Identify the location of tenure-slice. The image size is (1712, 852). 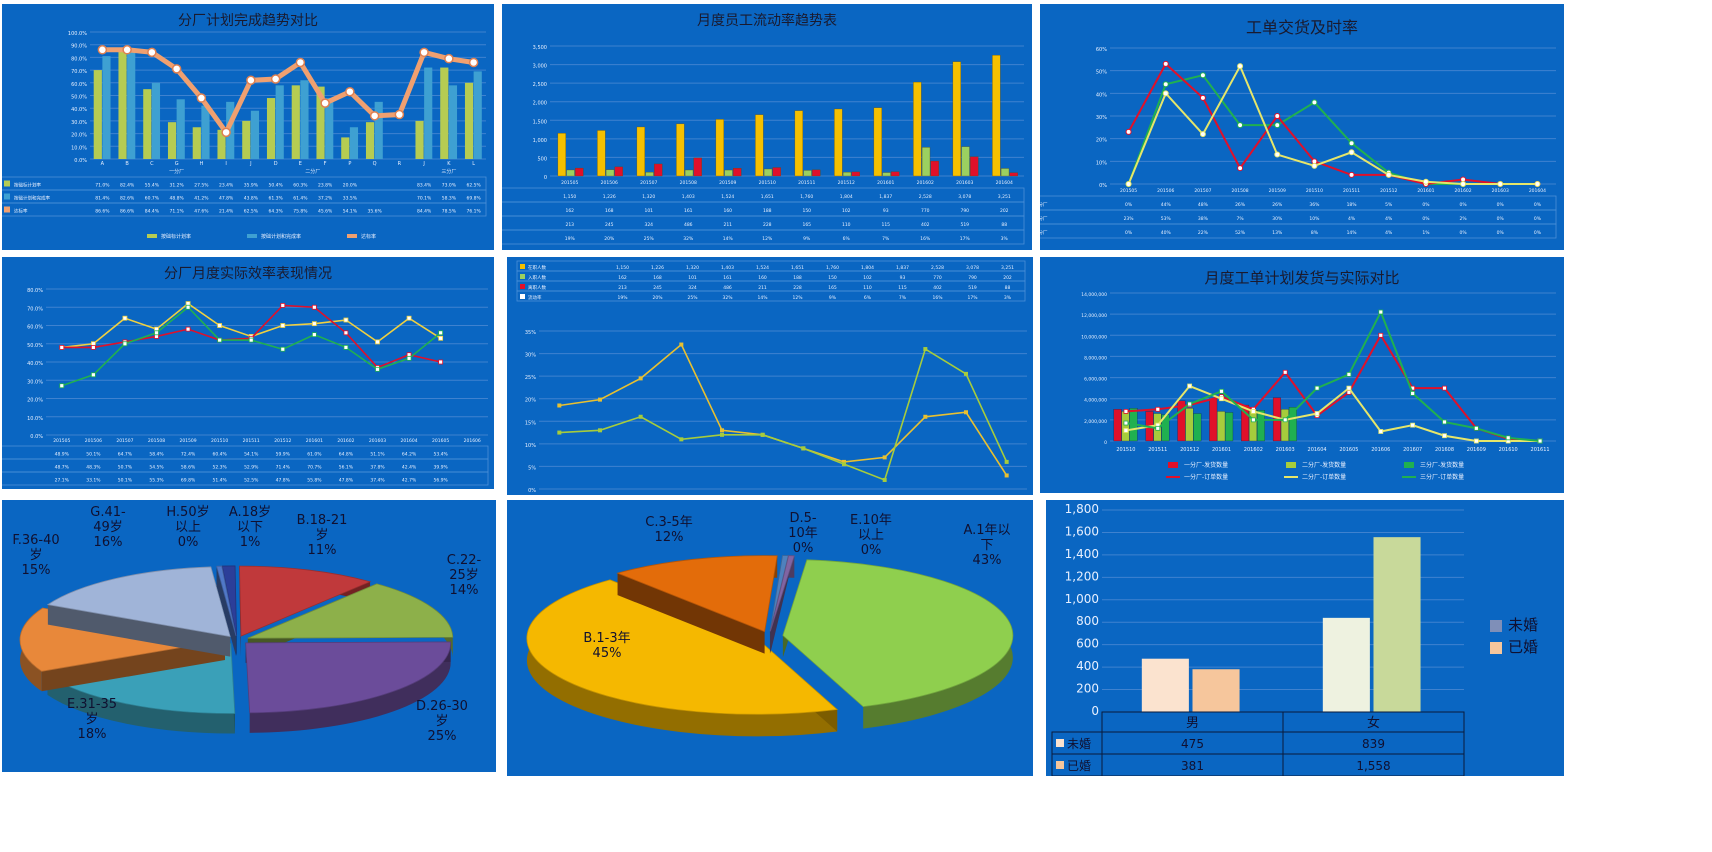
(898, 633).